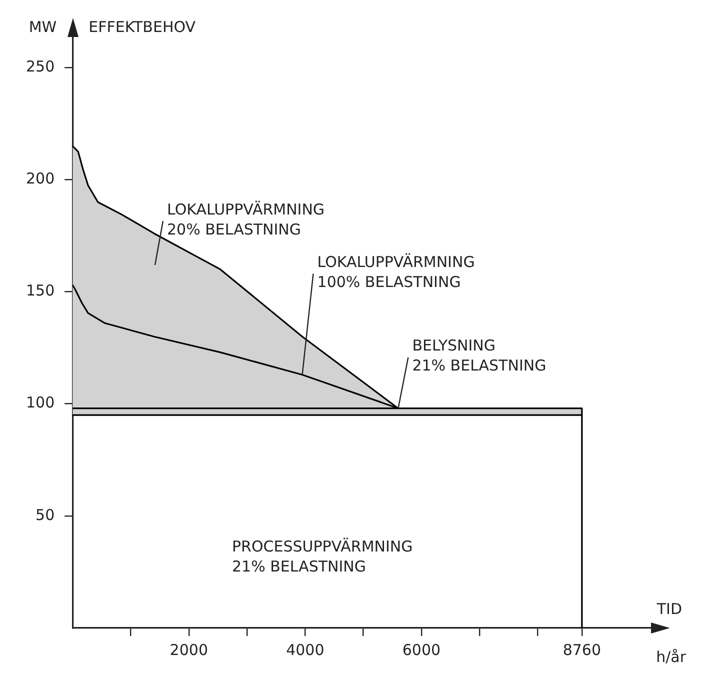 The width and height of the screenshot is (702, 690). Describe the element at coordinates (40, 179) in the screenshot. I see `y-tick-label: 200` at that location.